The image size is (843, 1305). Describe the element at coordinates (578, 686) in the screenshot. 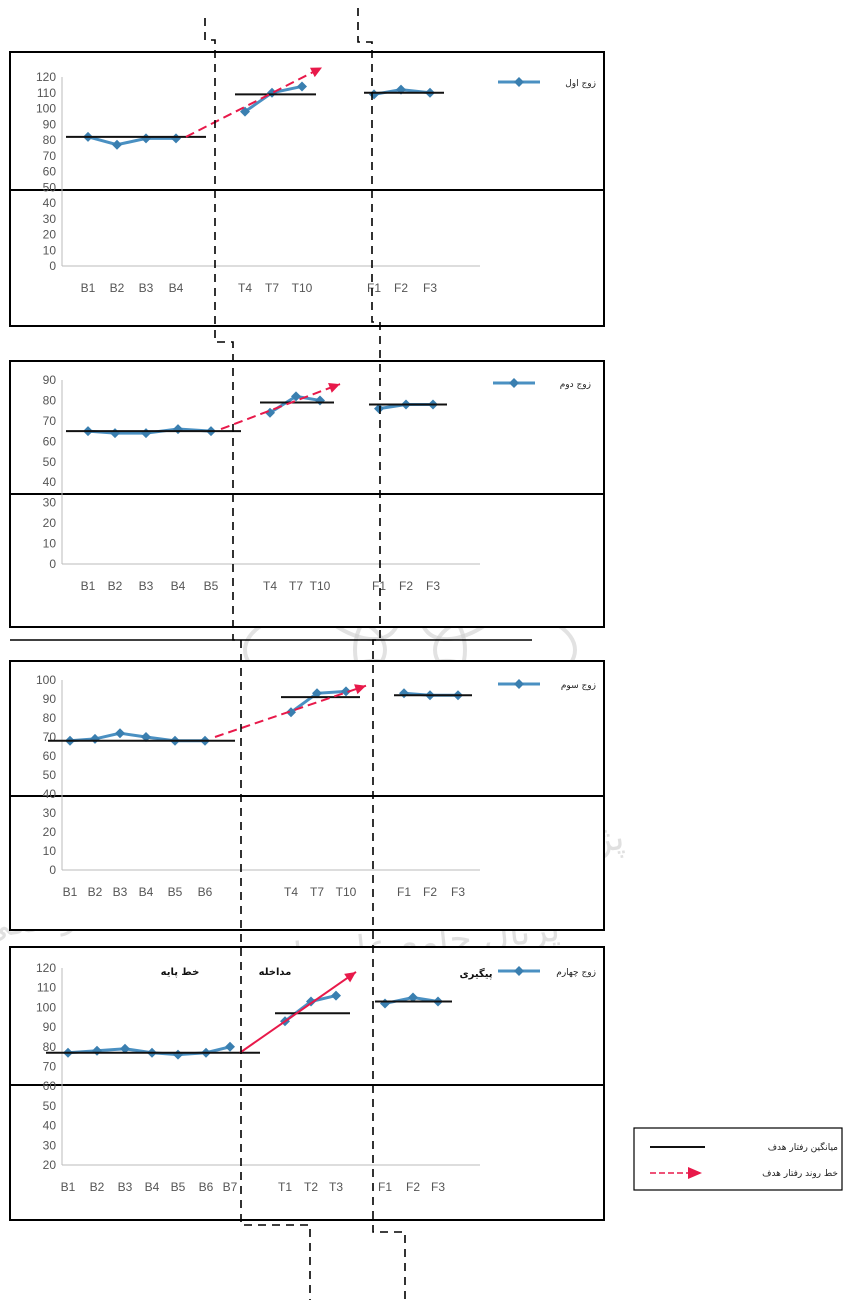

I see `legend-label: زوج سوم` at that location.